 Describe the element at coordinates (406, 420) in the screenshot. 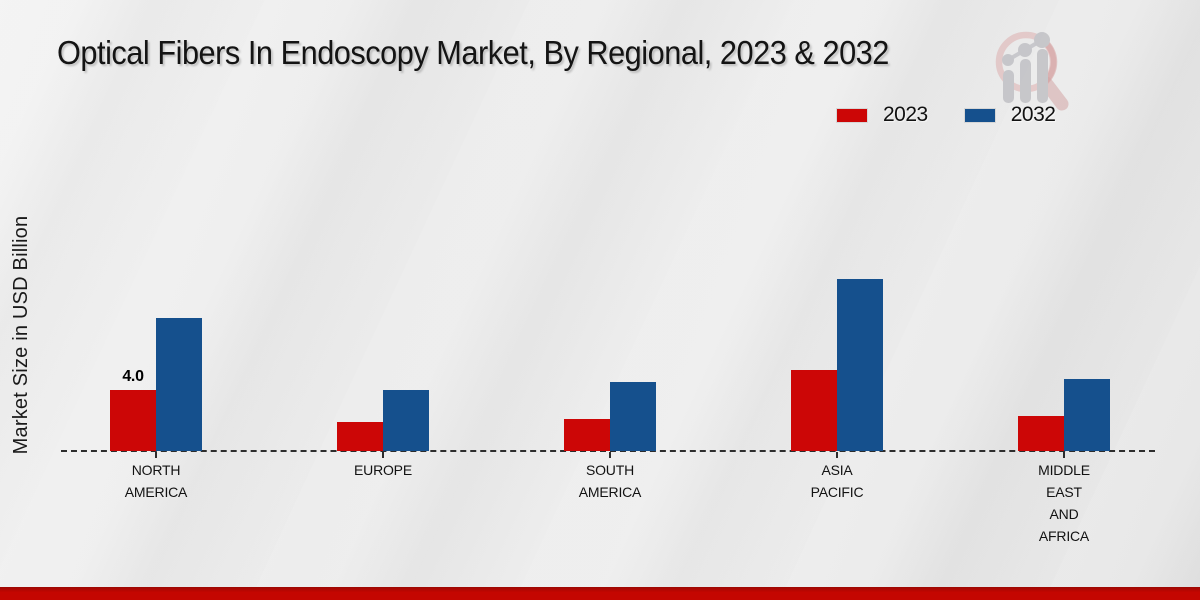

I see `bar-2032-europe` at that location.